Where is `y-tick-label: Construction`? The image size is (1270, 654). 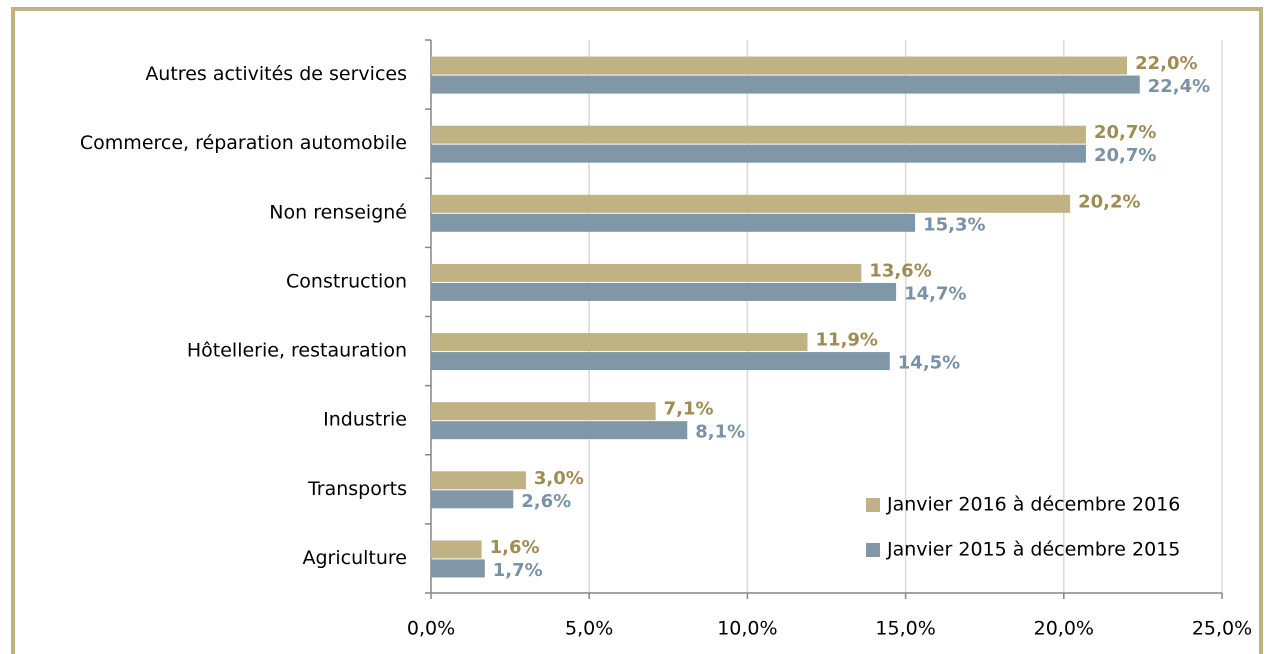
y-tick-label: Construction is located at coordinates (346, 281).